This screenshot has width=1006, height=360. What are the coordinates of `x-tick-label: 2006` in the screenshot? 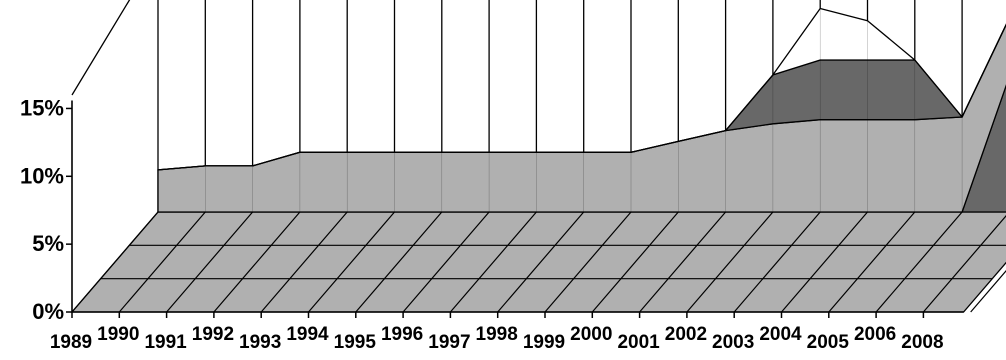 It's located at (875, 334).